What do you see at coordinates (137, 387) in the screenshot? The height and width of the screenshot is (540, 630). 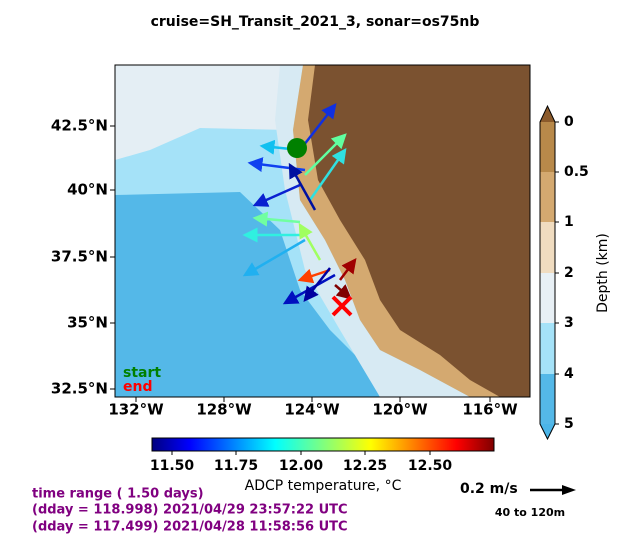 I see `end-label: end` at bounding box center [137, 387].